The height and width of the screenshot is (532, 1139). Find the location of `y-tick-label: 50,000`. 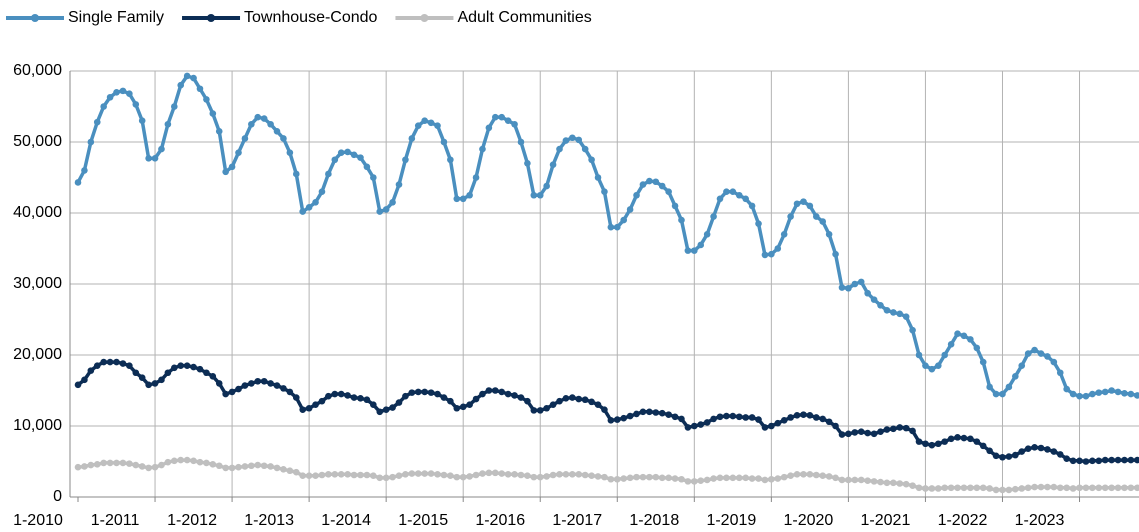

y-tick-label: 50,000 is located at coordinates (37, 141).